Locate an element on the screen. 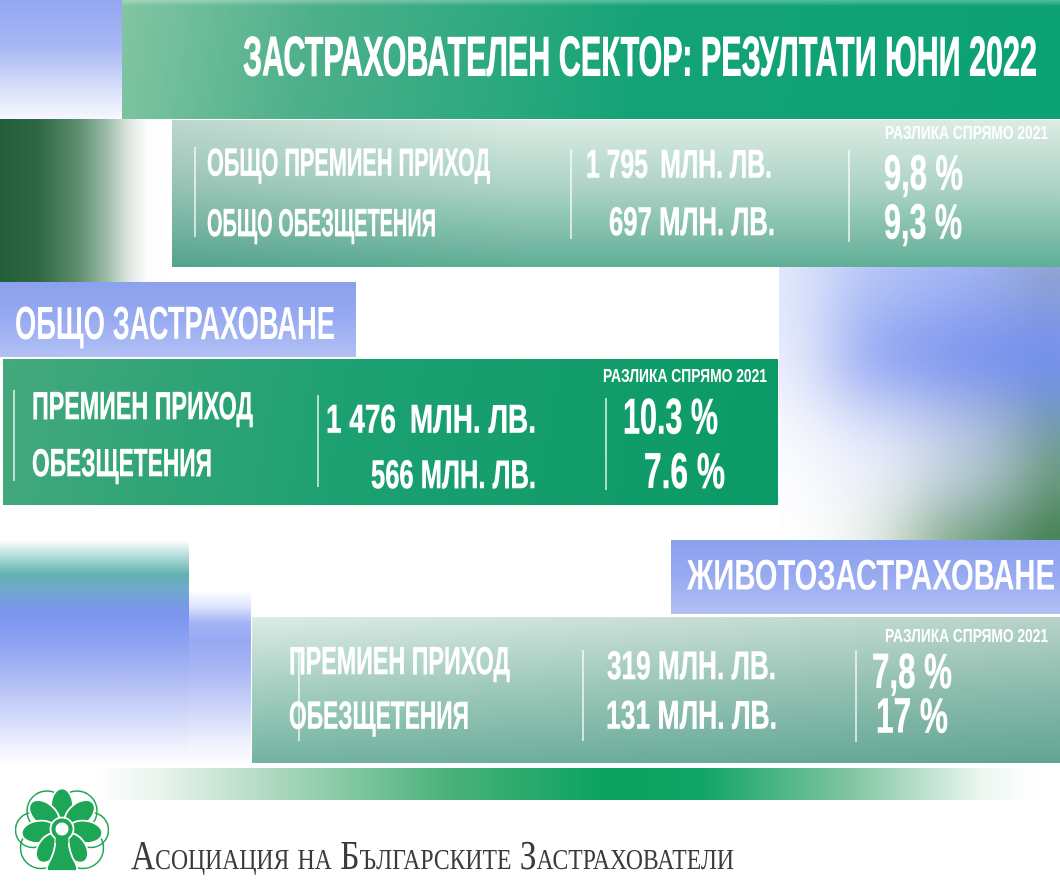 The height and width of the screenshot is (889, 1060). svg-text: 131 МЛН. ЛВ. is located at coordinates (691, 716).